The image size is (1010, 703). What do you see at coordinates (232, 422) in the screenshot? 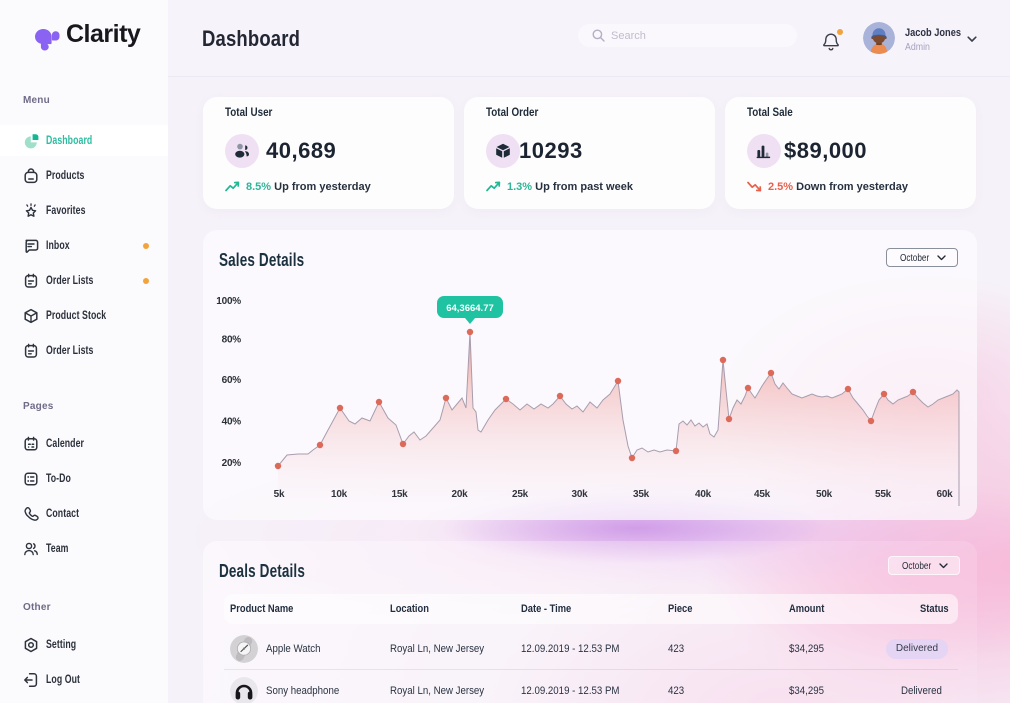
I see `svg-text: 40%` at bounding box center [232, 422].